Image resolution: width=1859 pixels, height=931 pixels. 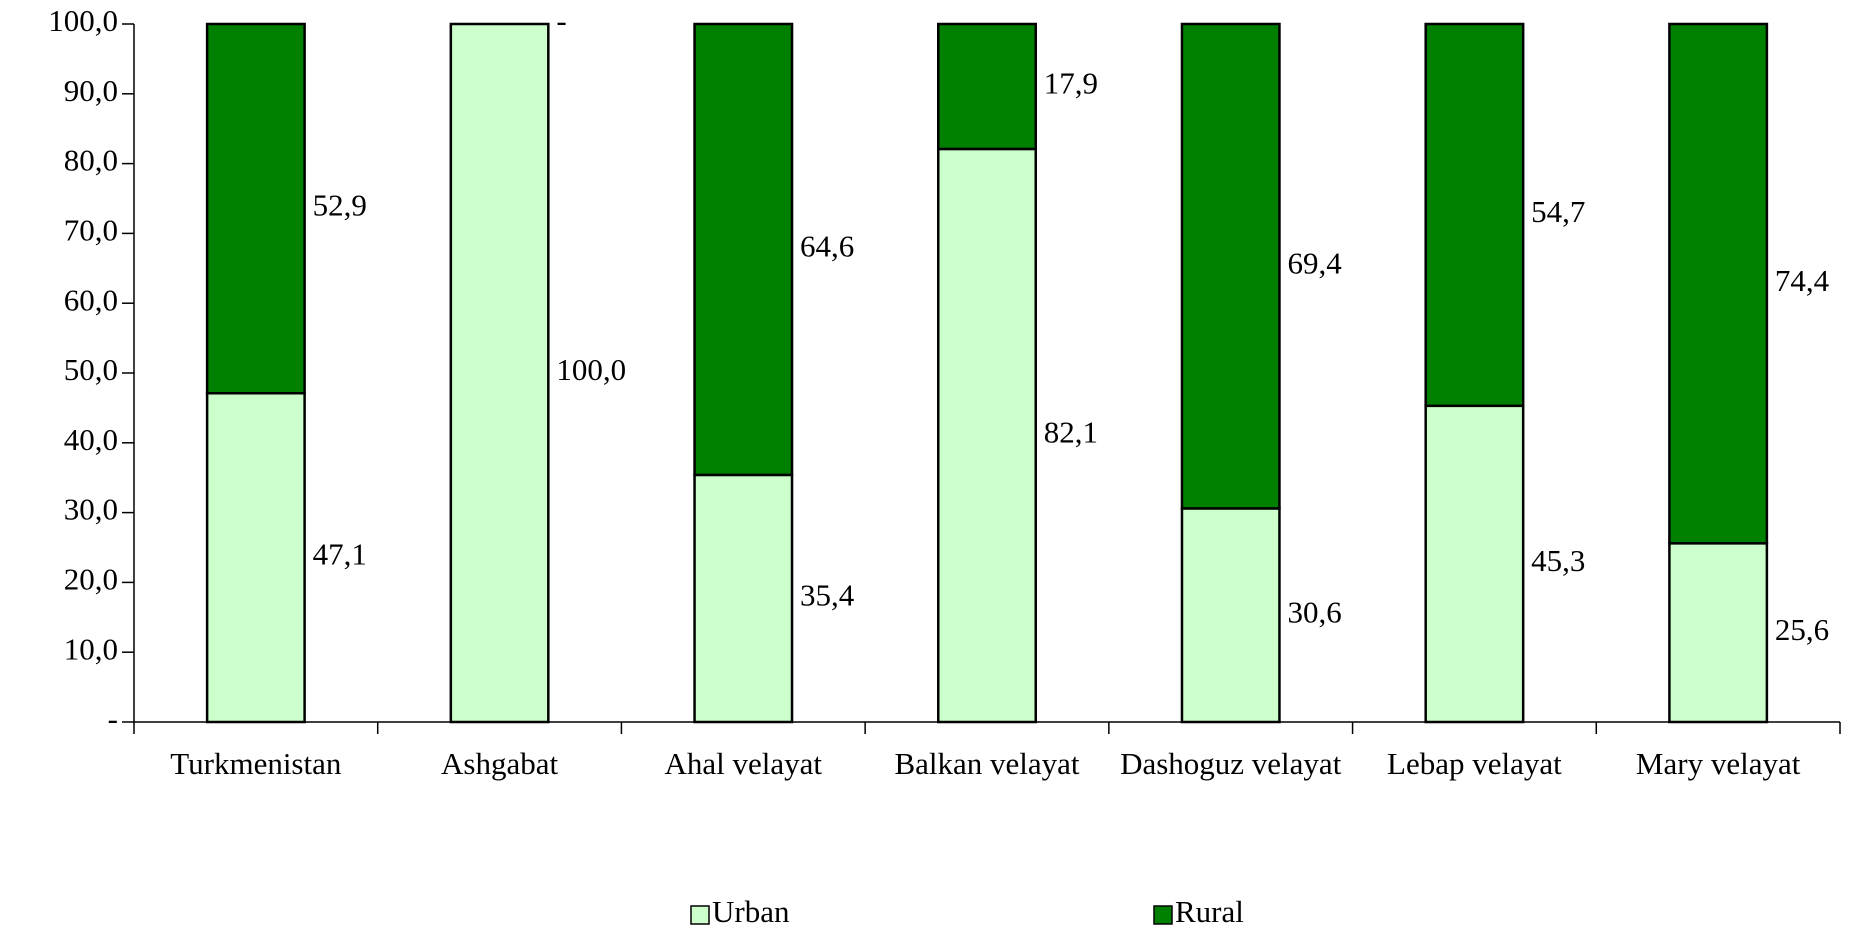 I want to click on y-tick-label: 40,0, so click(x=91, y=439).